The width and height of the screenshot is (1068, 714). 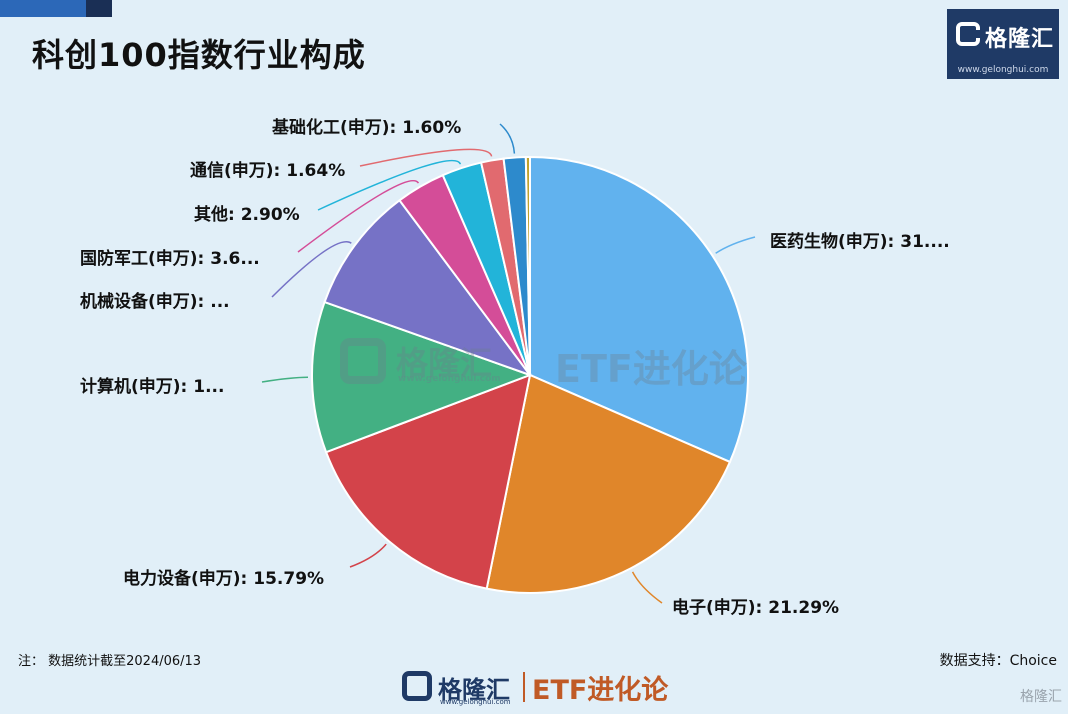 What do you see at coordinates (755, 607) in the screenshot?
I see `slice-label: 电子(申万): 21.29%` at bounding box center [755, 607].